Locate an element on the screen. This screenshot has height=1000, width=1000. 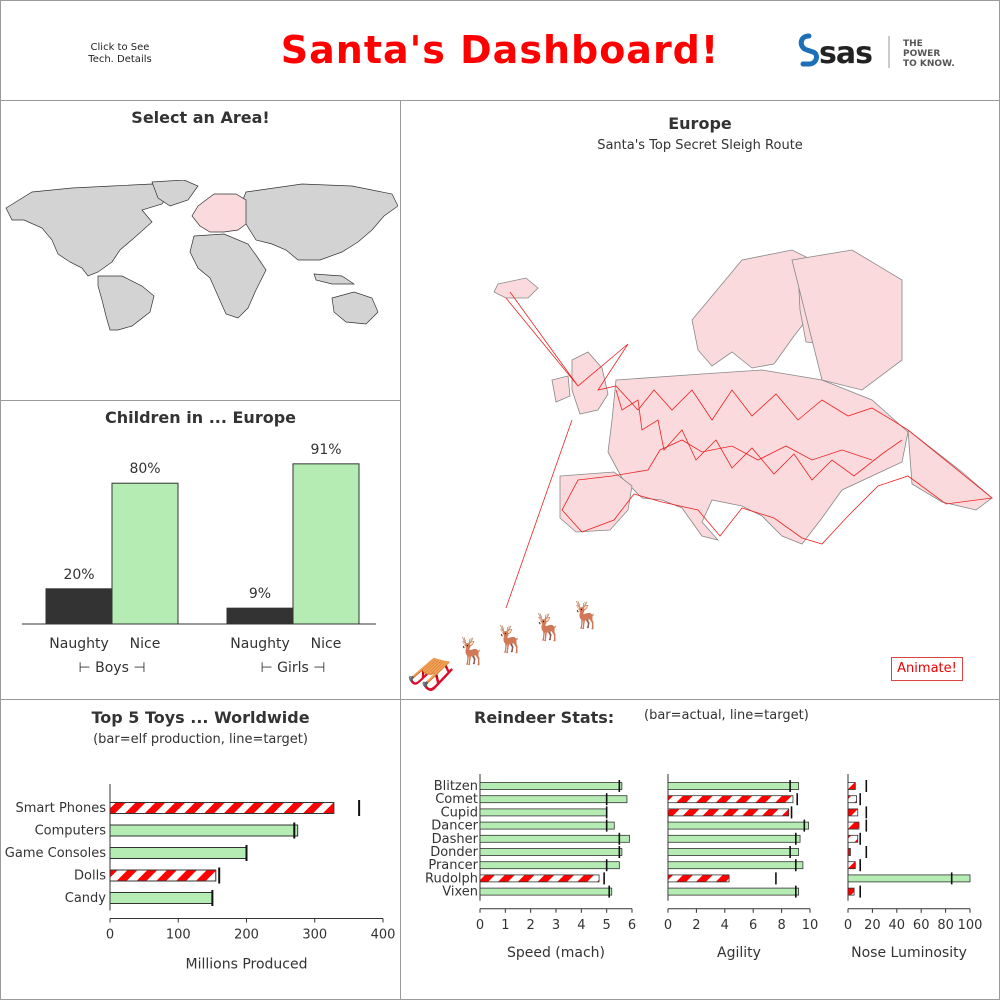
toys-chart-title: Top 5 Toys ... Worldwide is located at coordinates (200, 717).